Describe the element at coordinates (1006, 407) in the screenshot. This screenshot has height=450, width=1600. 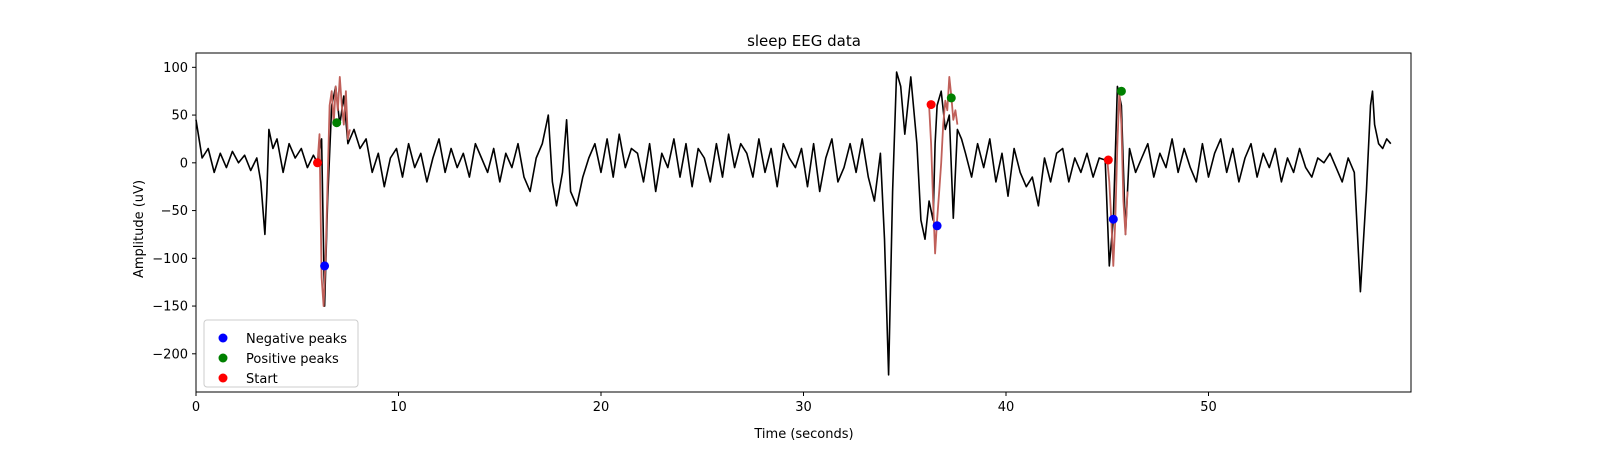
I see `x-tick-label: 40` at that location.